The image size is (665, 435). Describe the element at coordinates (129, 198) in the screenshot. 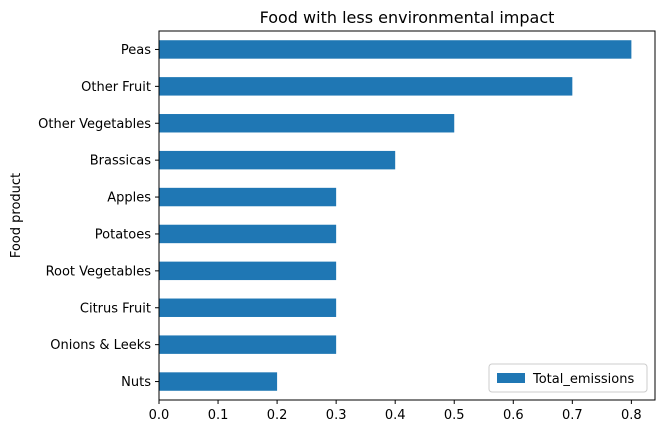

I see `y-tick-label: Apples` at that location.